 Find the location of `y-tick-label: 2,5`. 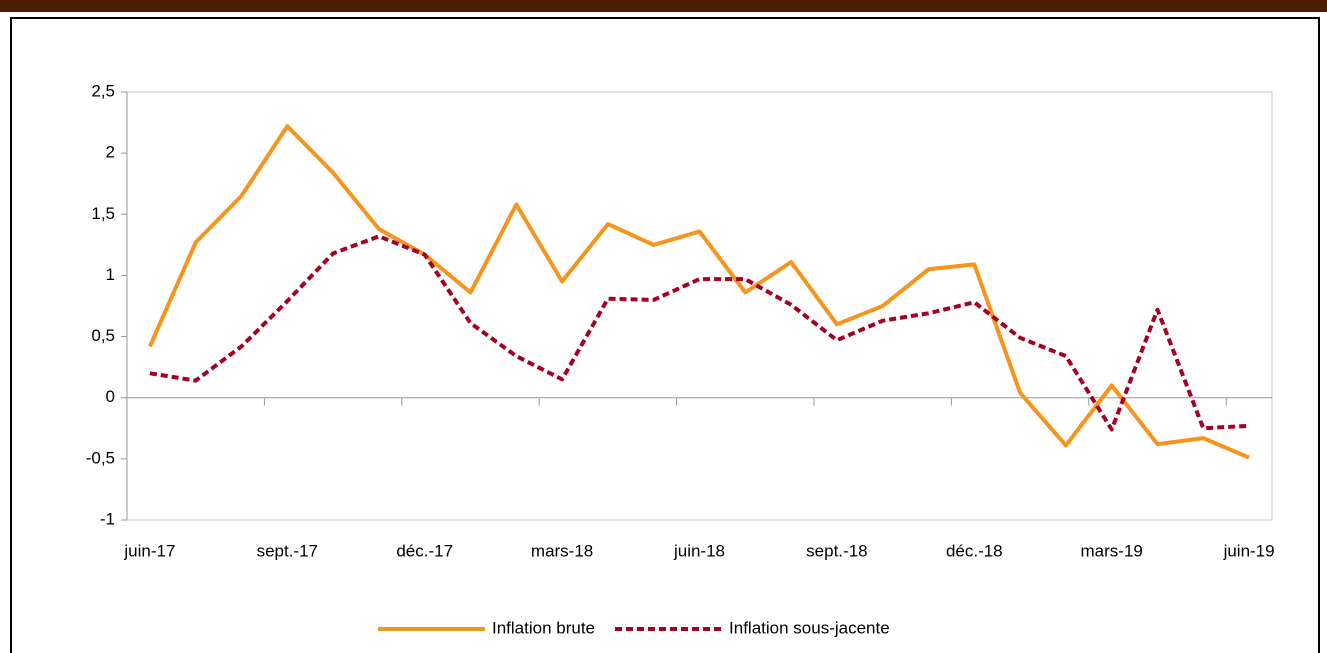

y-tick-label: 2,5 is located at coordinates (103, 90).